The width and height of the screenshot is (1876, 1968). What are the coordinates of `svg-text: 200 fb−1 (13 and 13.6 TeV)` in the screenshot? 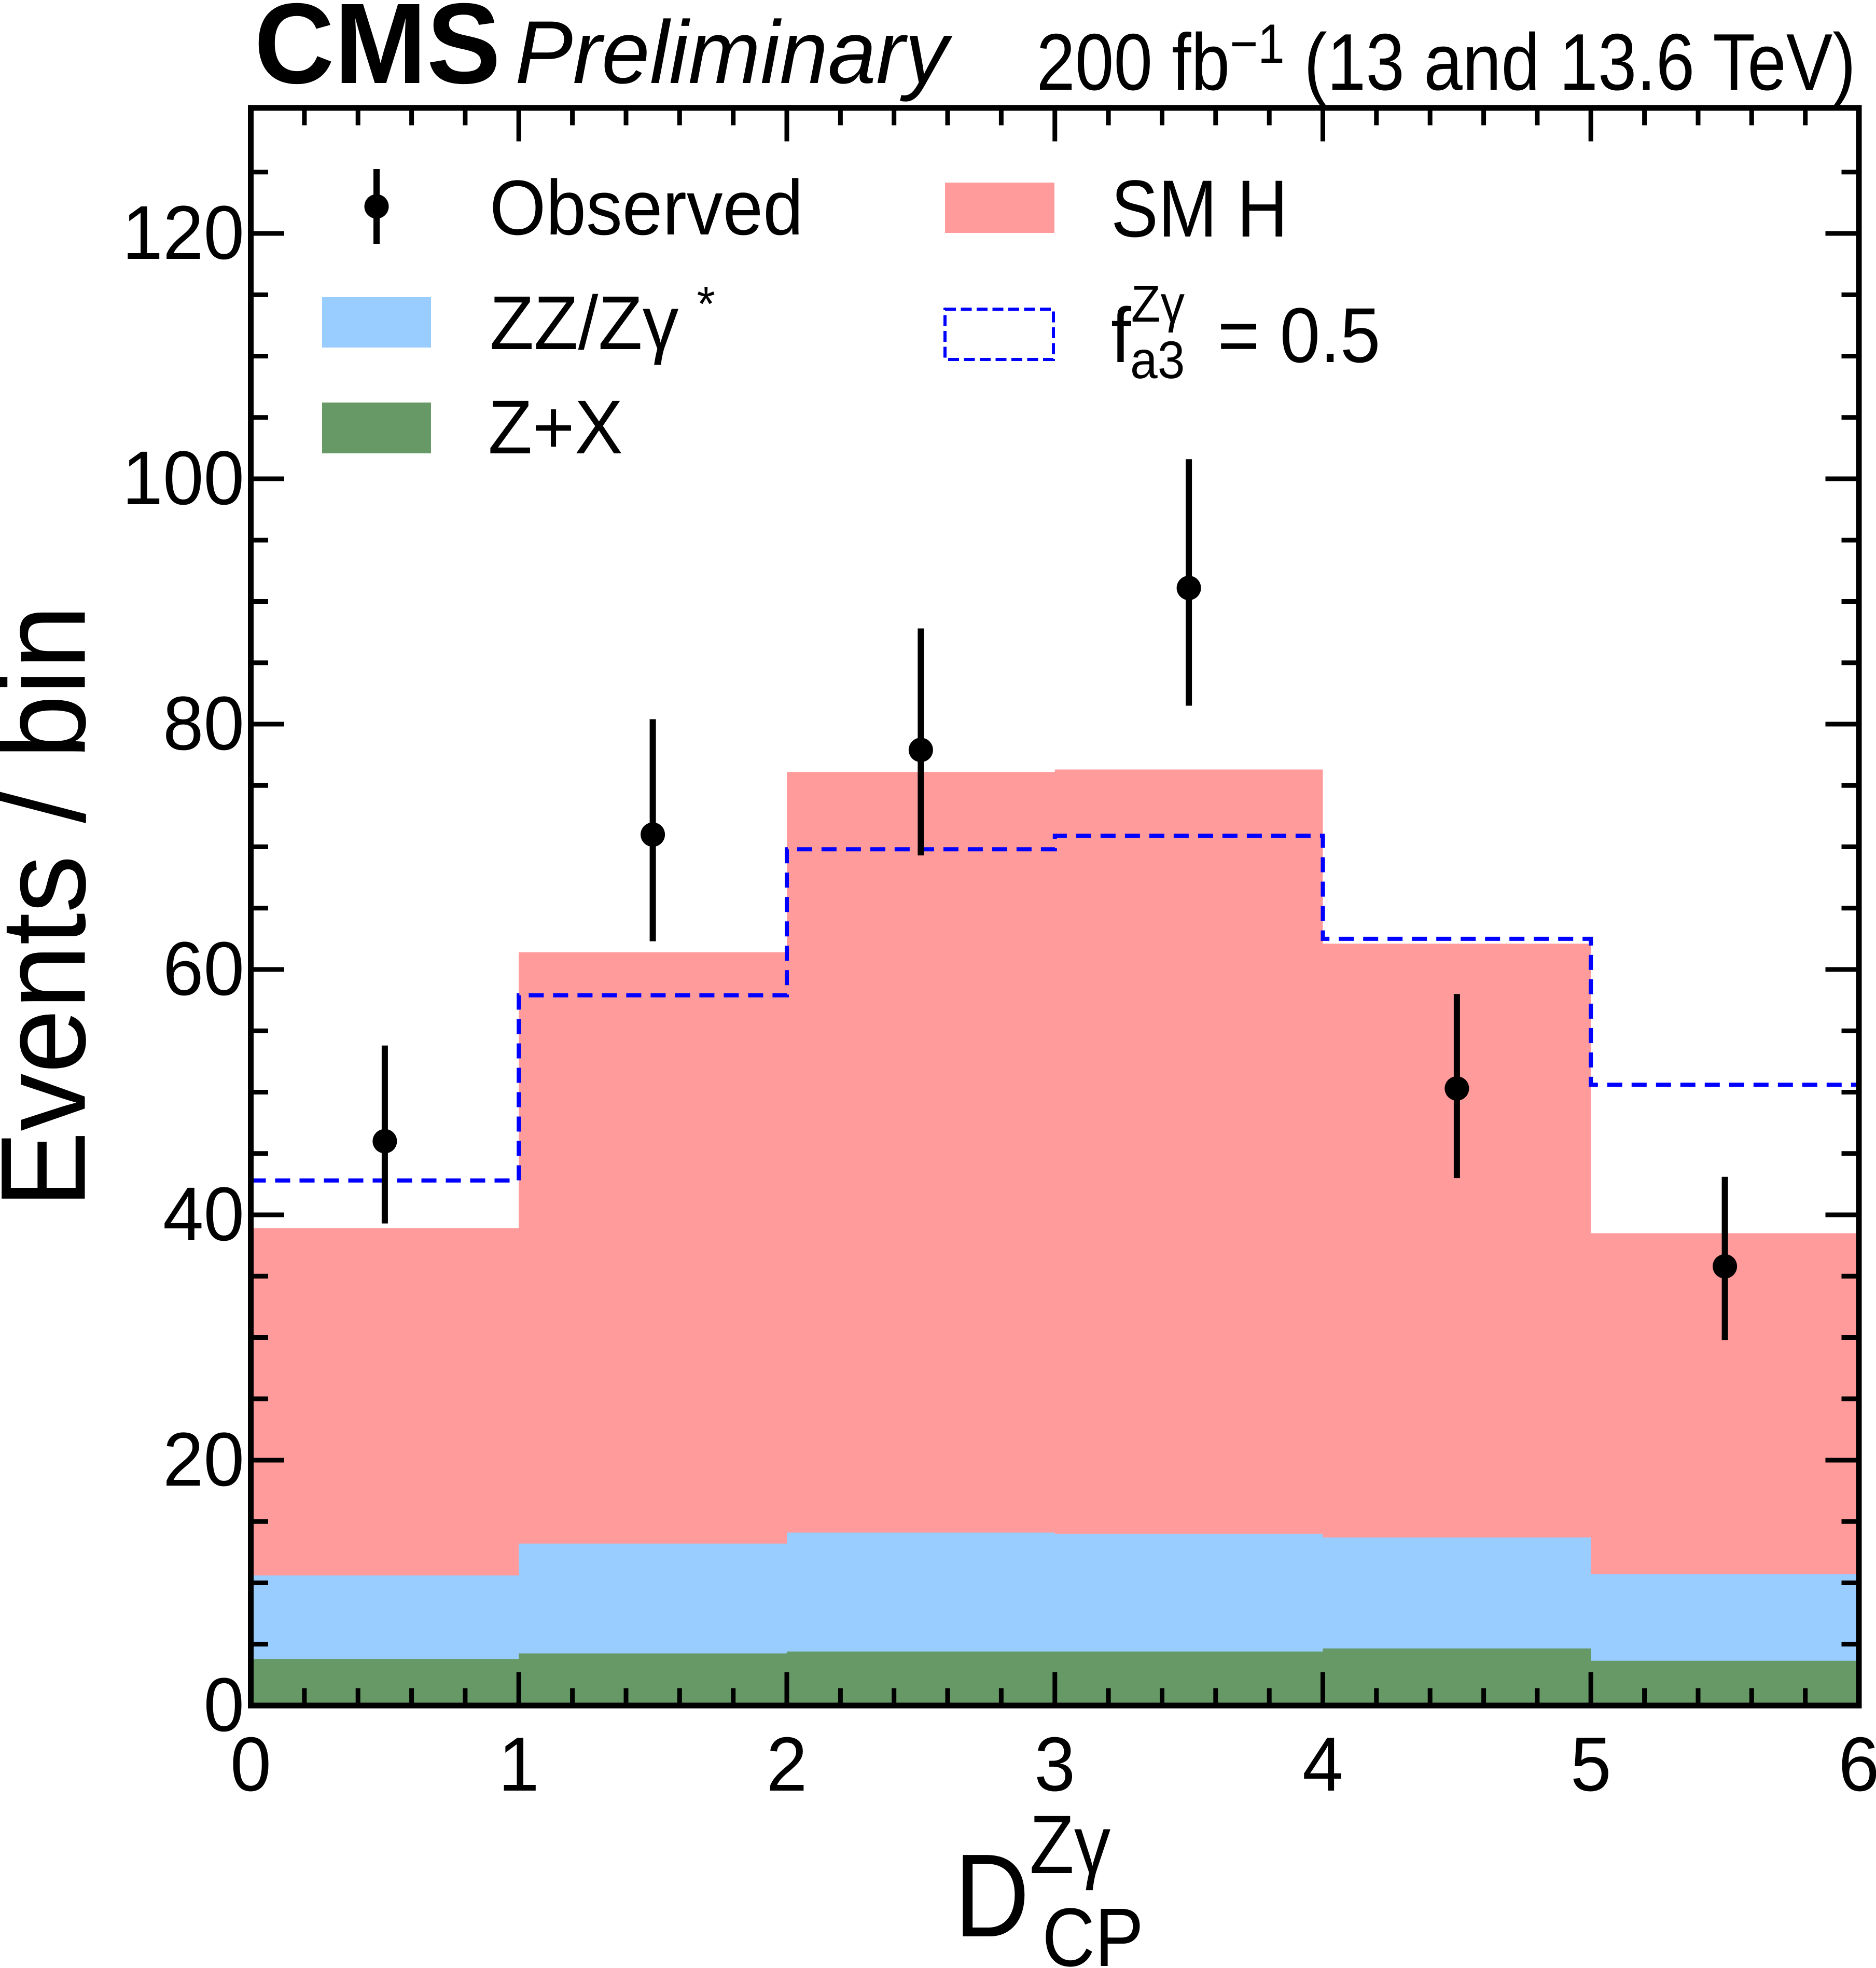 It's located at (1446, 60).